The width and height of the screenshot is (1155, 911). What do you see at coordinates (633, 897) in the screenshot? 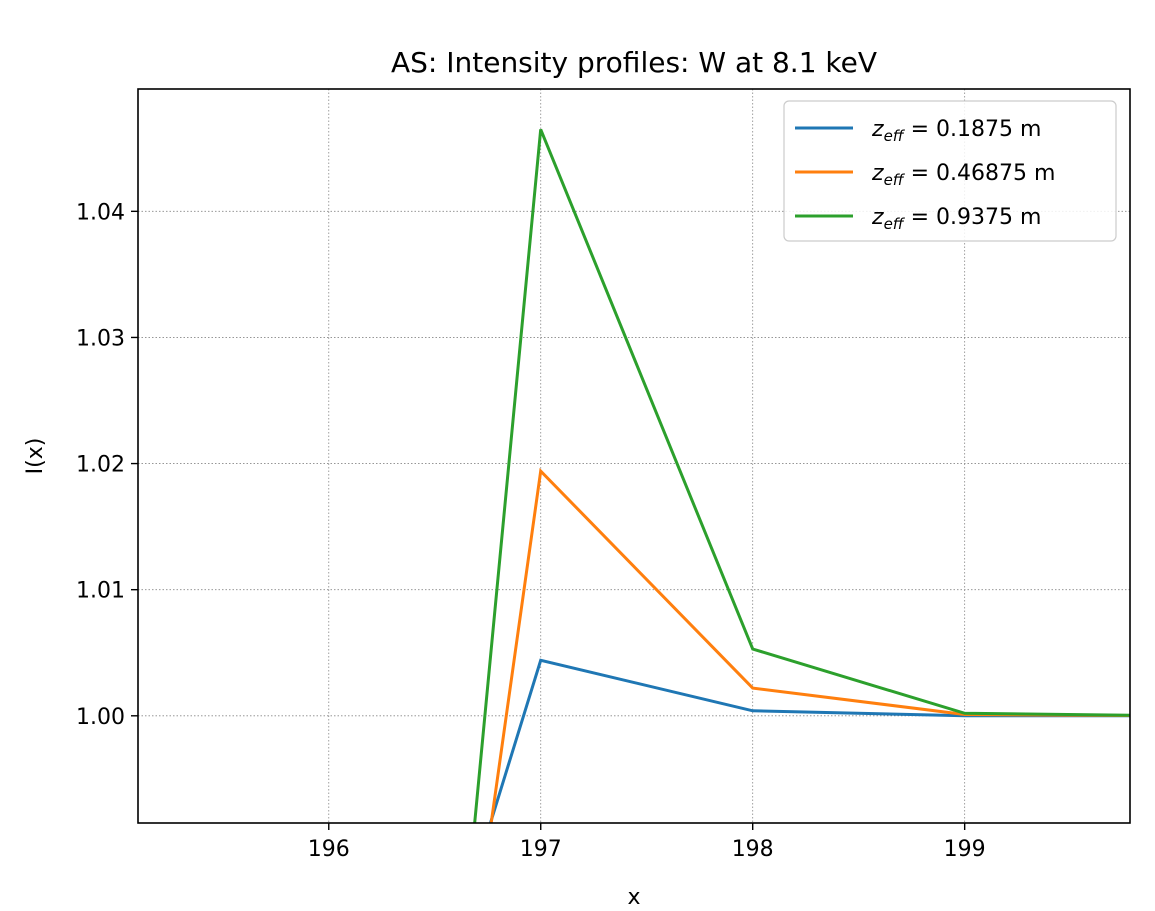
I see `x-axis-label: x` at bounding box center [633, 897].